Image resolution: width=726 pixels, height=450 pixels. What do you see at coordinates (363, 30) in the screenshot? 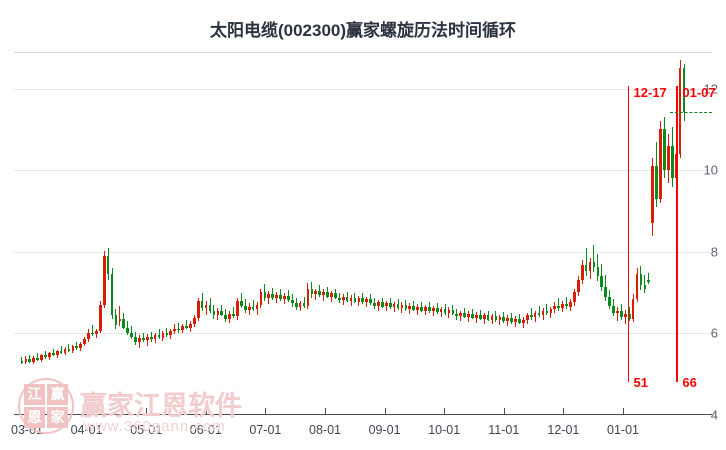
I see `chart-title: 太阳电缆(002300)赢家螺旋历法时间循环` at bounding box center [363, 30].